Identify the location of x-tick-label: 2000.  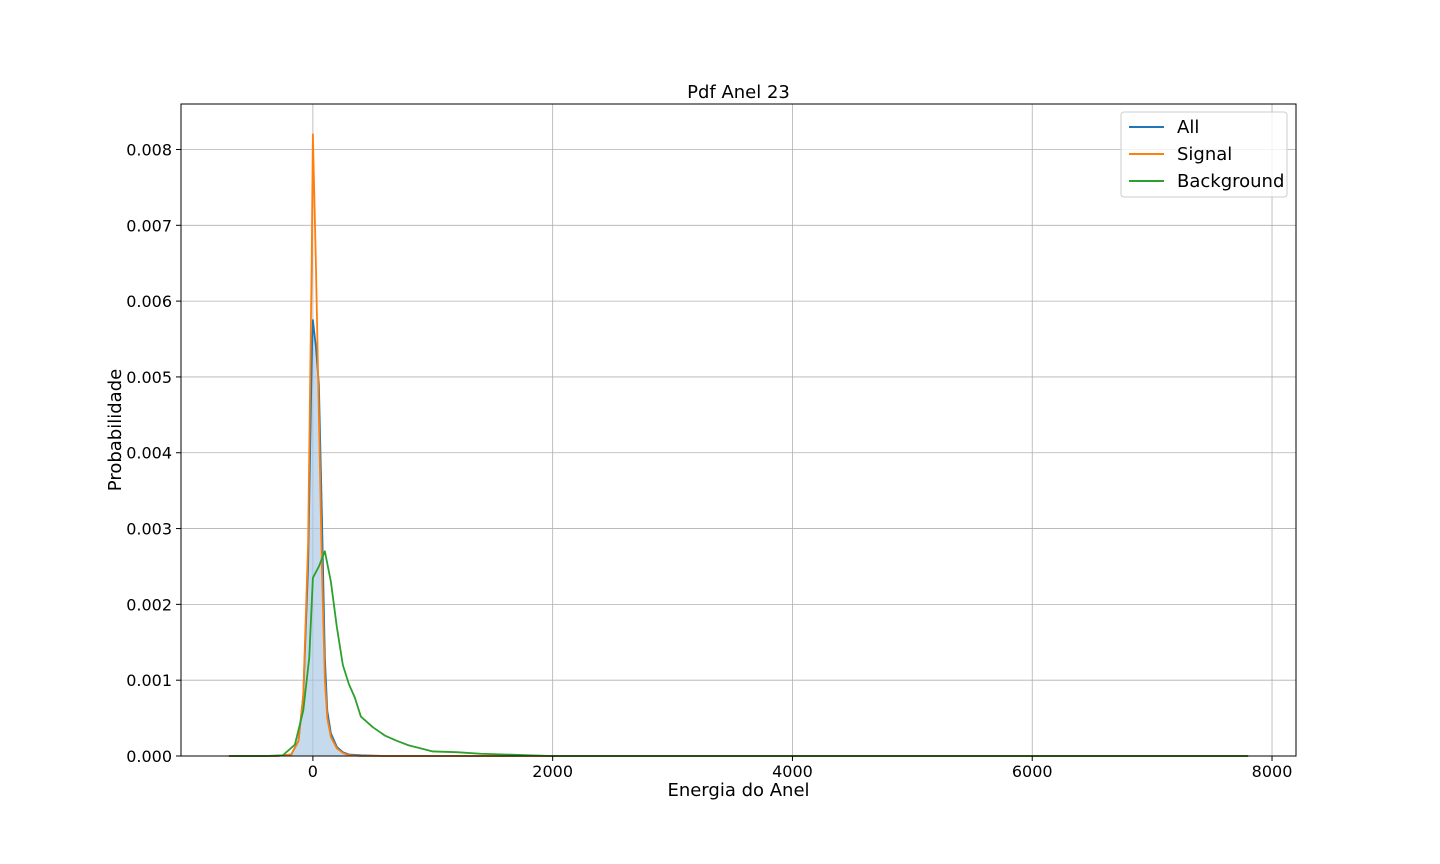
(552, 771).